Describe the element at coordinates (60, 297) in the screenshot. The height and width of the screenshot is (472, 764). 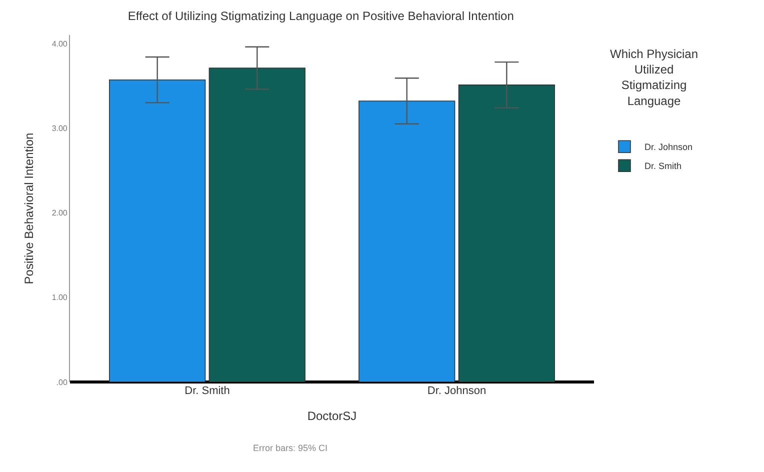
I see `y-tick-label: 1.00` at that location.